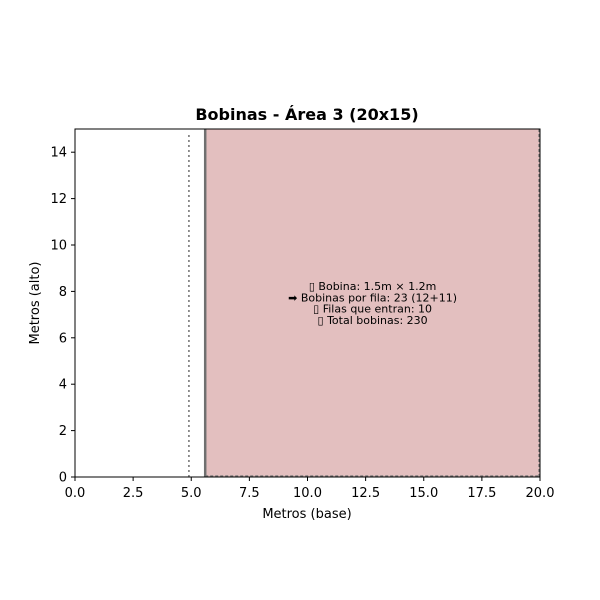 The image size is (600, 600). What do you see at coordinates (365, 493) in the screenshot?
I see `x-tick-label: 12.5` at bounding box center [365, 493].